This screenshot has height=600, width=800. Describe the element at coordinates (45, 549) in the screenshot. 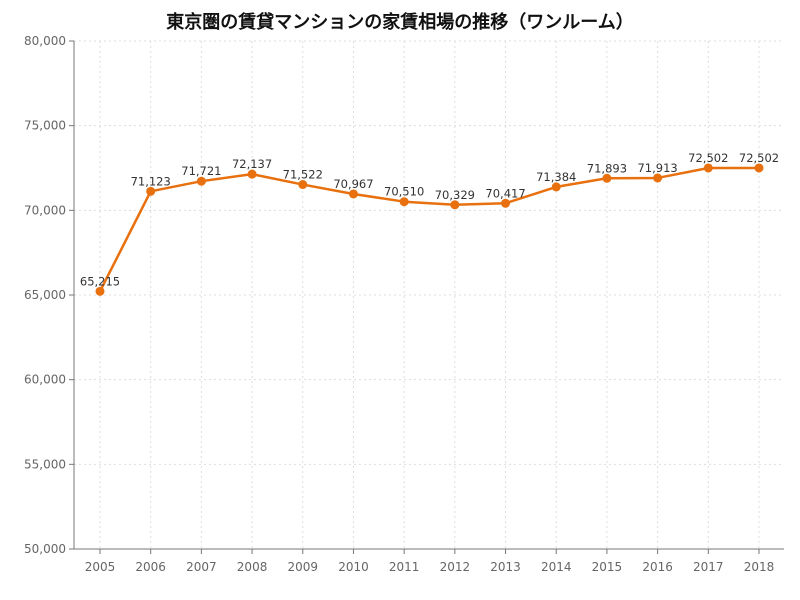

I see `y-tick-label: 50,000` at that location.